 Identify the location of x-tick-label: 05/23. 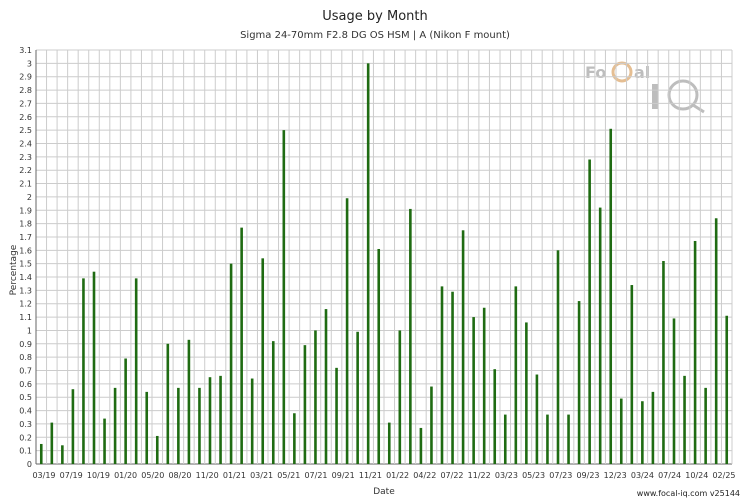
(533, 475).